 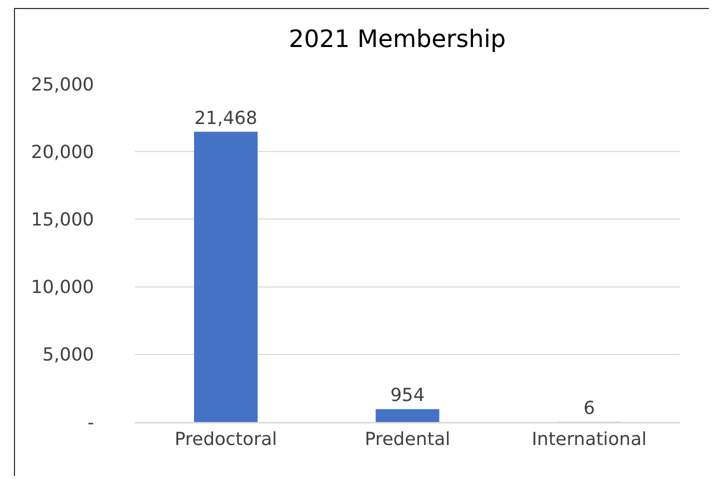 I want to click on y-tick-label: 25,000, so click(x=62, y=85).